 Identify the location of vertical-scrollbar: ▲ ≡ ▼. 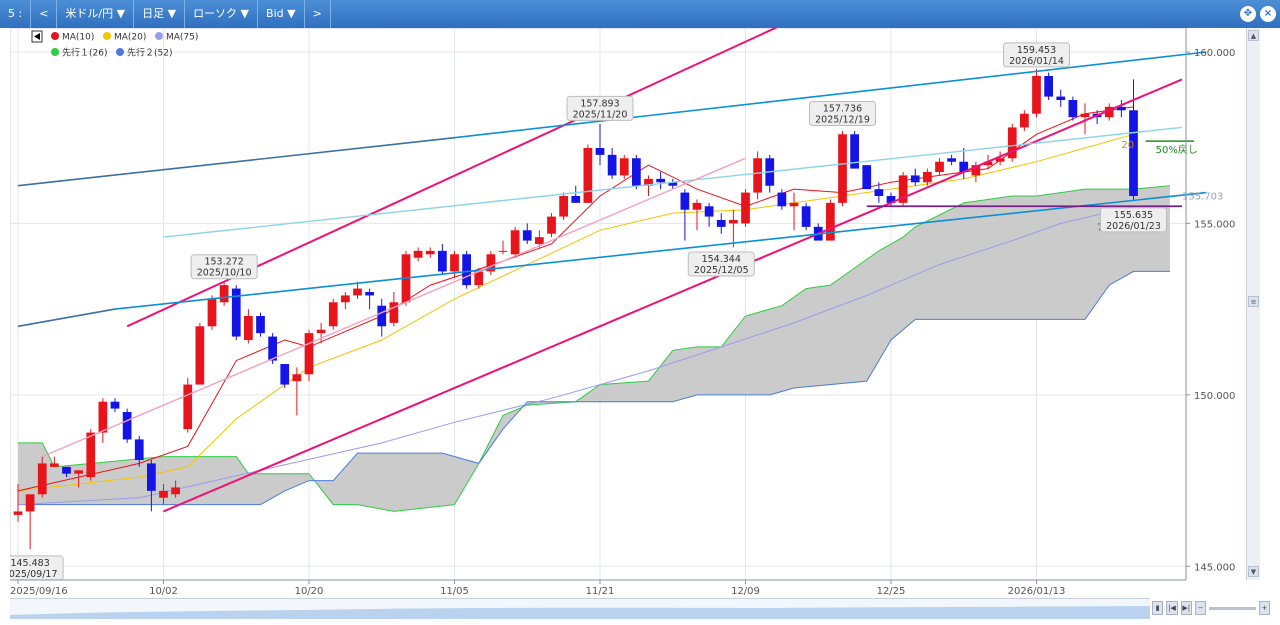
(1253, 304).